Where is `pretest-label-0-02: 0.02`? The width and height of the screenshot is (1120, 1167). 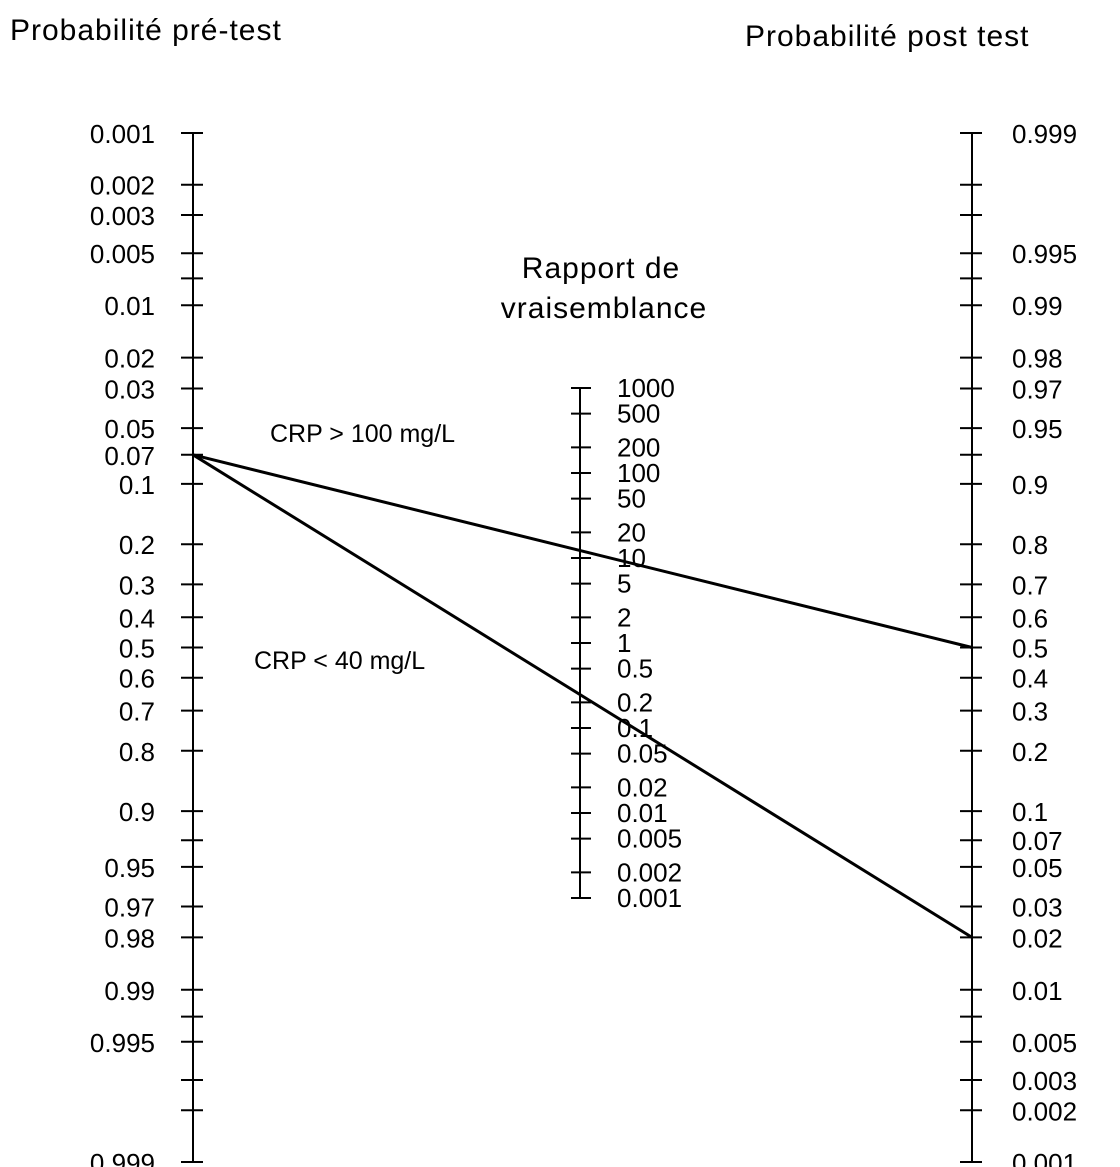
pretest-label-0-02: 0.02 is located at coordinates (129, 359).